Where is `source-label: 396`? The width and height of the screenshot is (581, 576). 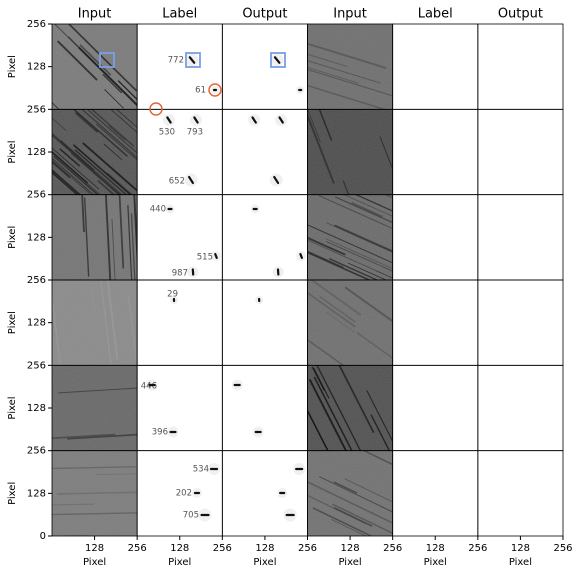
source-label: 396 is located at coordinates (160, 433).